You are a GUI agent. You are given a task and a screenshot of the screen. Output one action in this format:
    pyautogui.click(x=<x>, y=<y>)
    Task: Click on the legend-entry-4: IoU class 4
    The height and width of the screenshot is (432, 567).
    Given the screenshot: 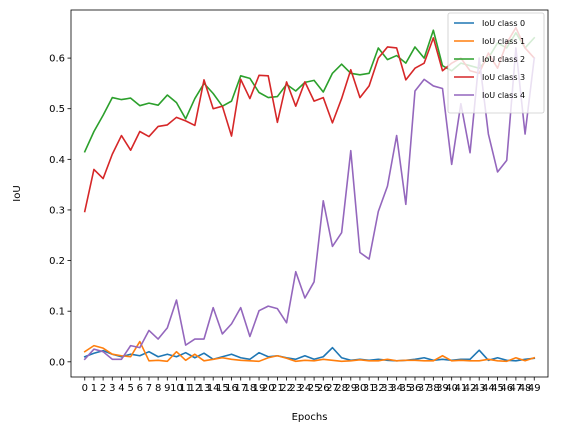 What is the action you would take?
    pyautogui.click(x=503, y=95)
    